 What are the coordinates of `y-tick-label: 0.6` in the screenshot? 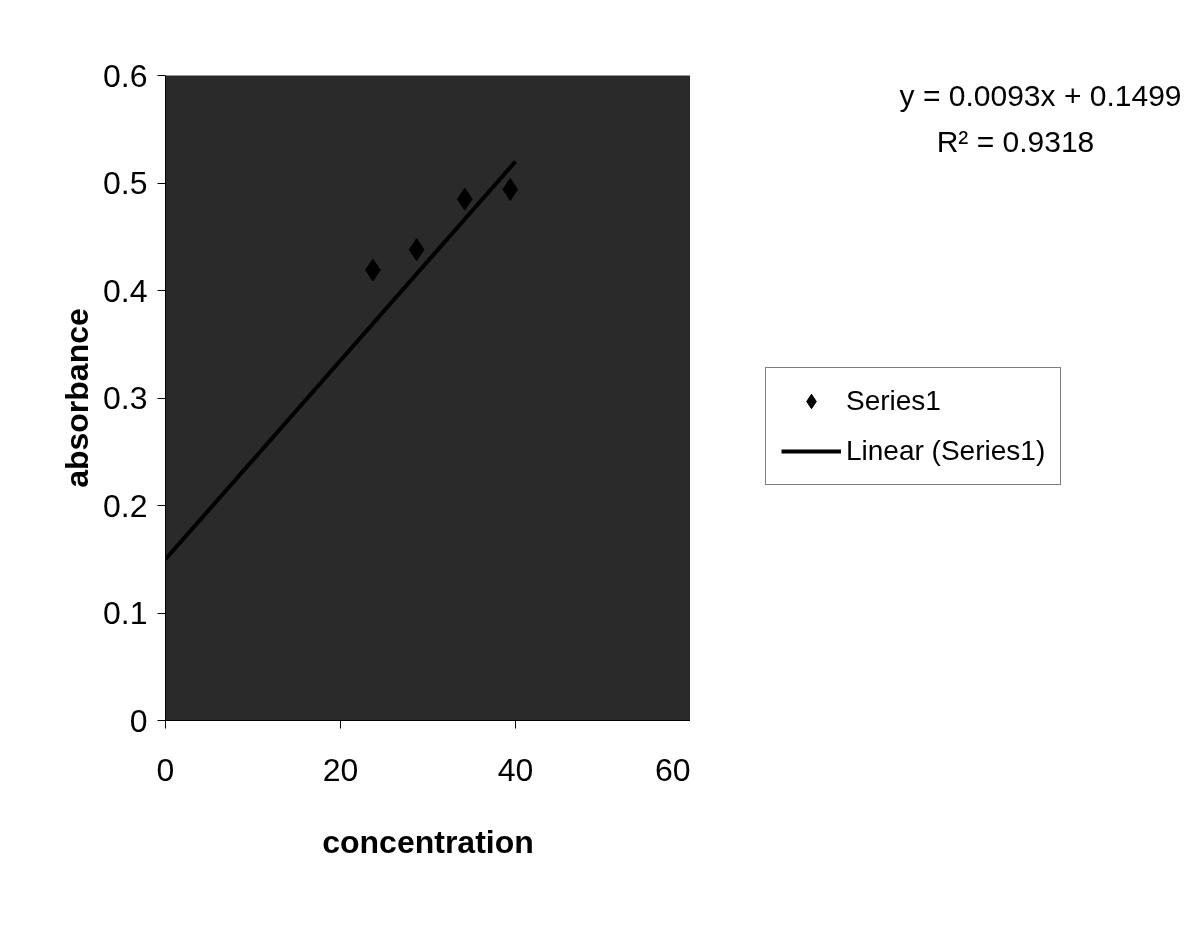 It's located at (125, 75).